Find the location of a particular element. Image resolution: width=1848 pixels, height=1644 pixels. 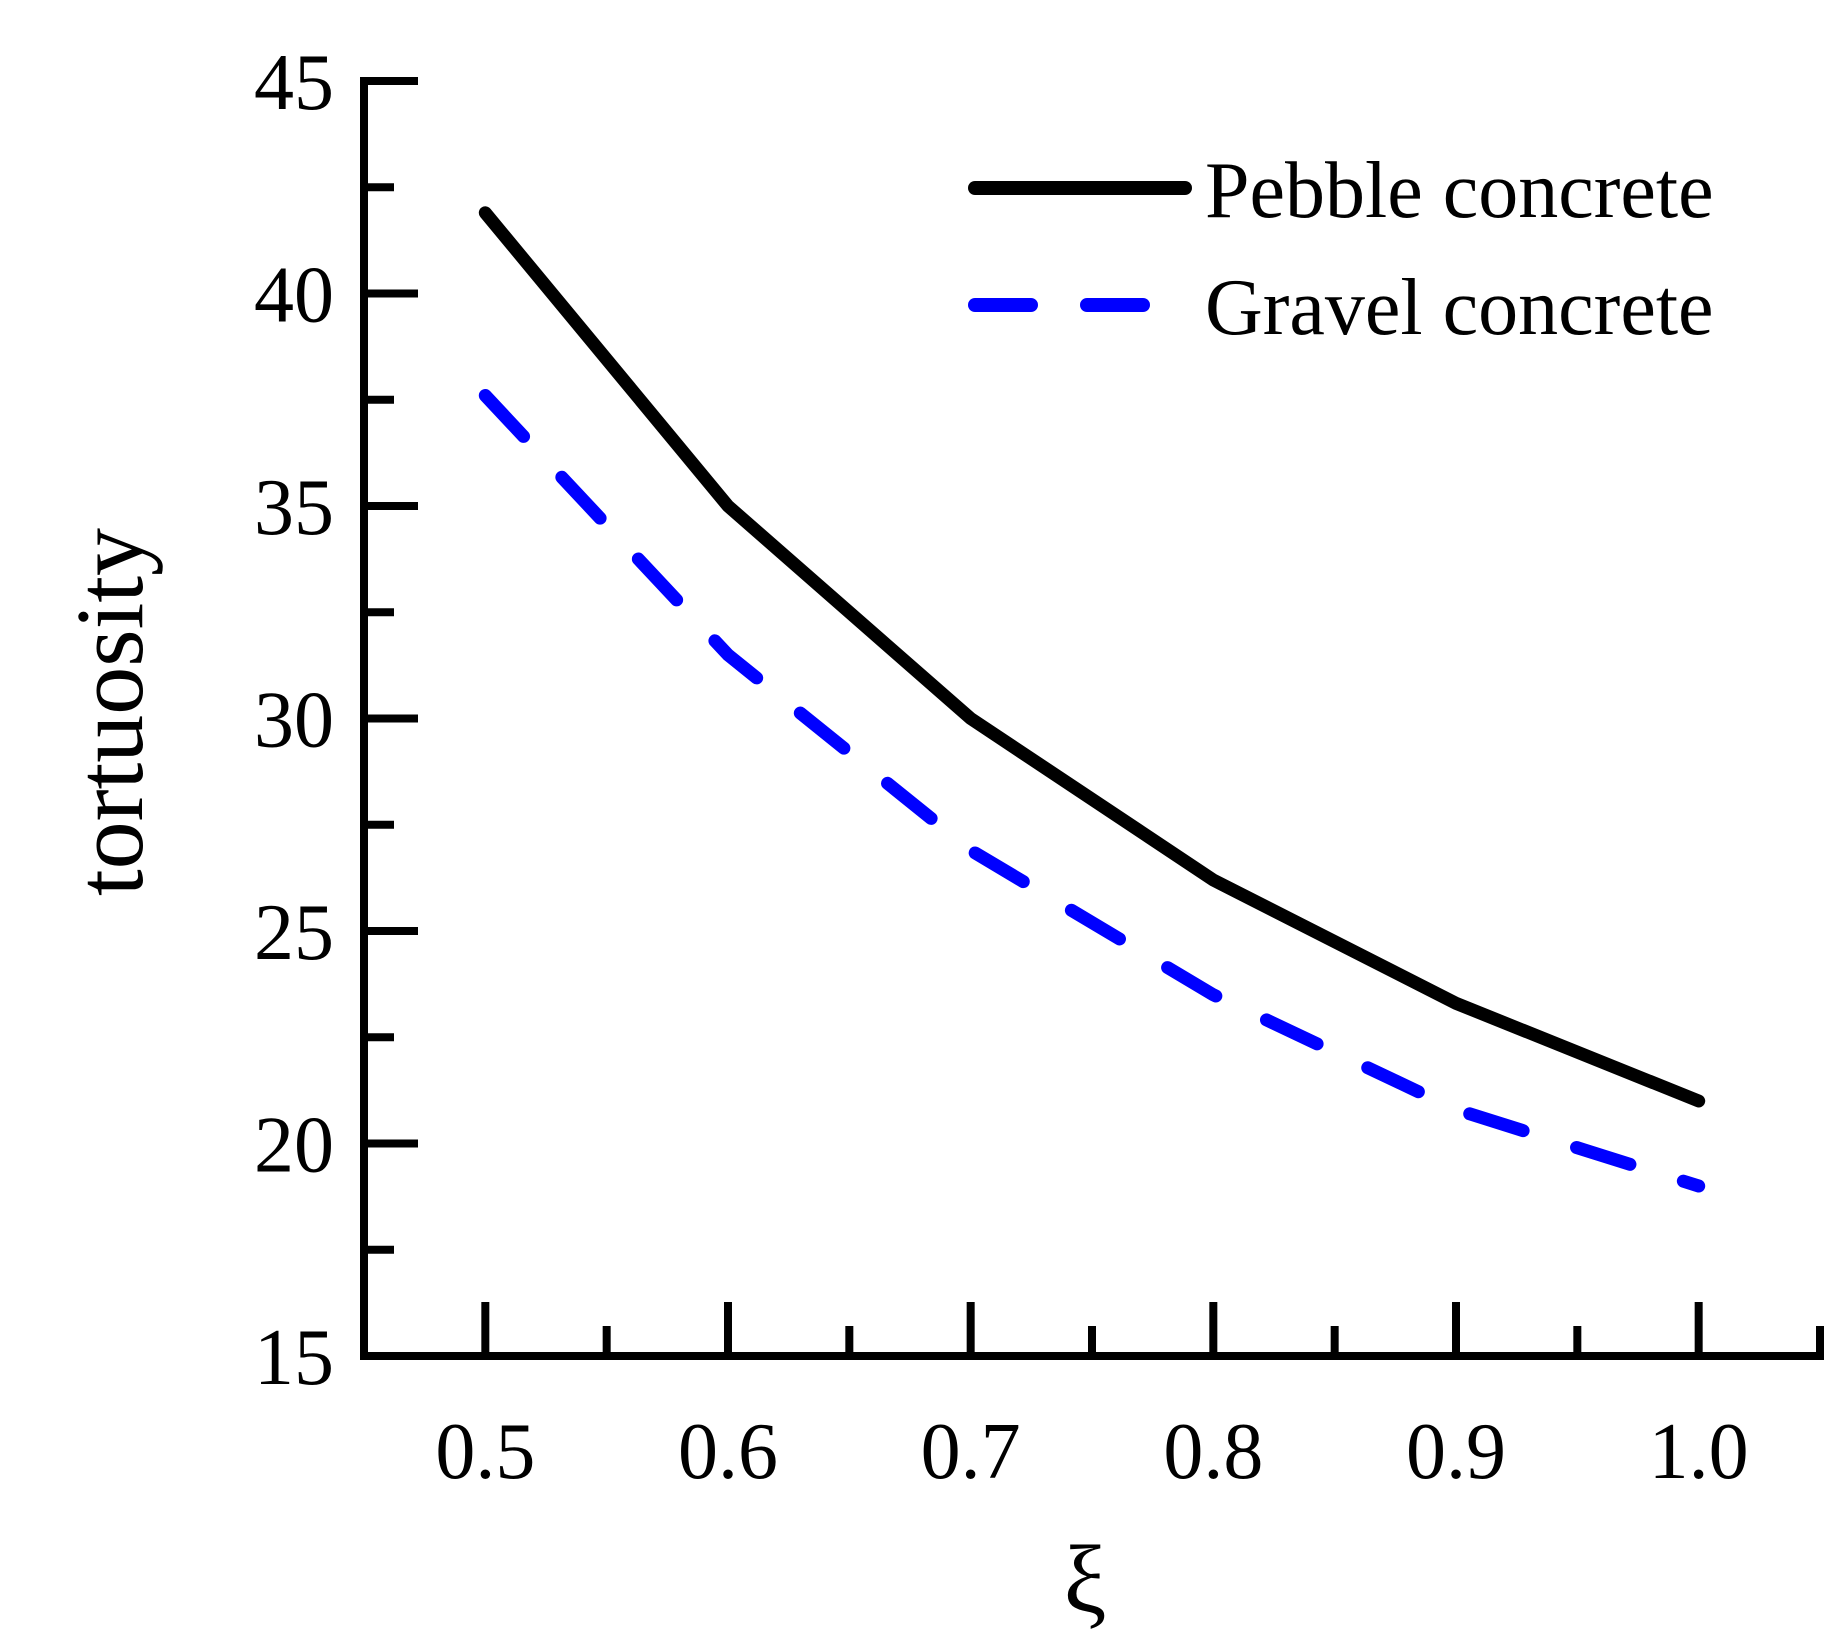

x-tick-label: 1.0 is located at coordinates (1699, 1452).